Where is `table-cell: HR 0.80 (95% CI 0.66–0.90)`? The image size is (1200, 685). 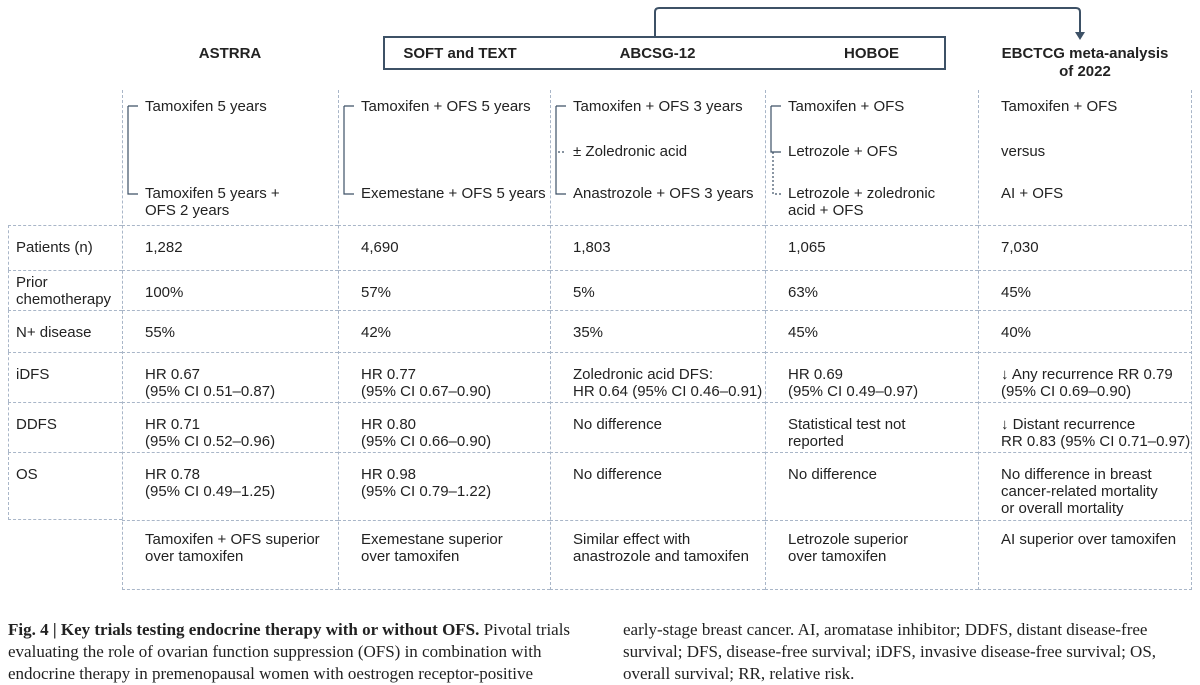 table-cell: HR 0.80 (95% CI 0.66–0.90) is located at coordinates (426, 433).